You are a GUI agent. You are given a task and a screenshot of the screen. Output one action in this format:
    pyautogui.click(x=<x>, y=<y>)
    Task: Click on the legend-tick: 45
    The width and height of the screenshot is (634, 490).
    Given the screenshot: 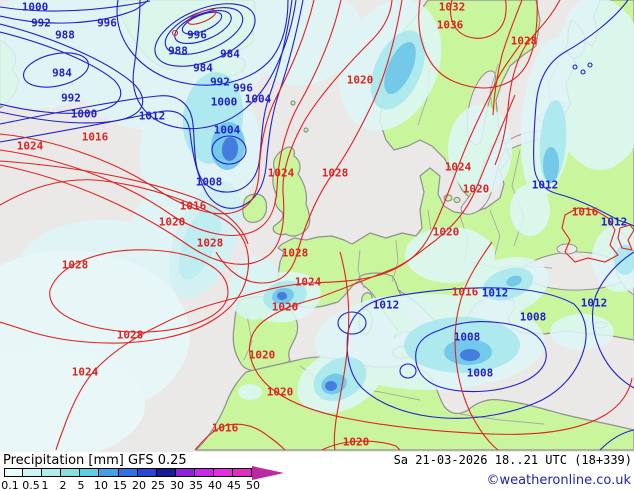 What is the action you would take?
    pyautogui.click(x=234, y=484)
    